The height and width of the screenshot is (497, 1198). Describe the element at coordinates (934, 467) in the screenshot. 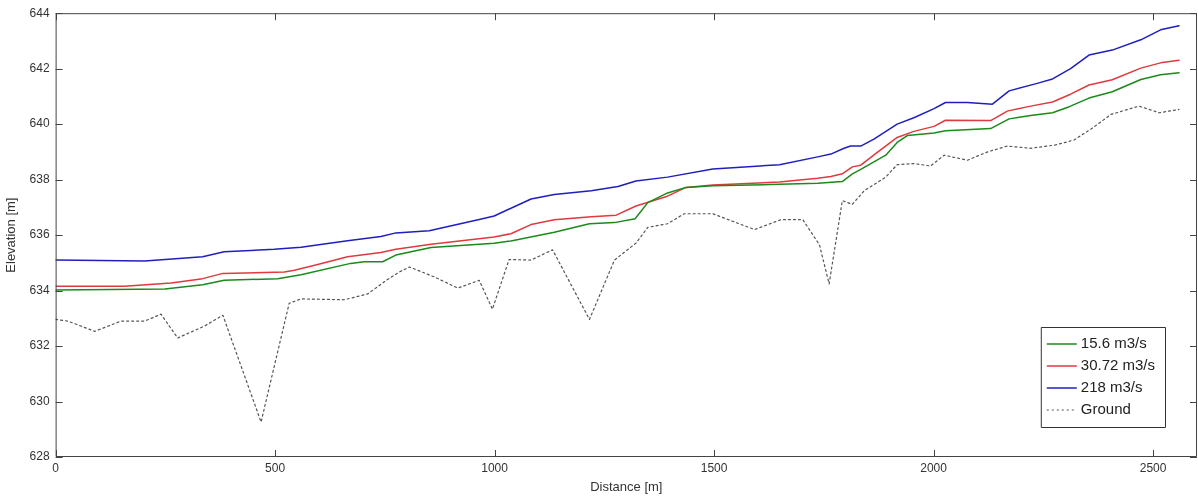

I see `x-tick-label: 2000` at that location.